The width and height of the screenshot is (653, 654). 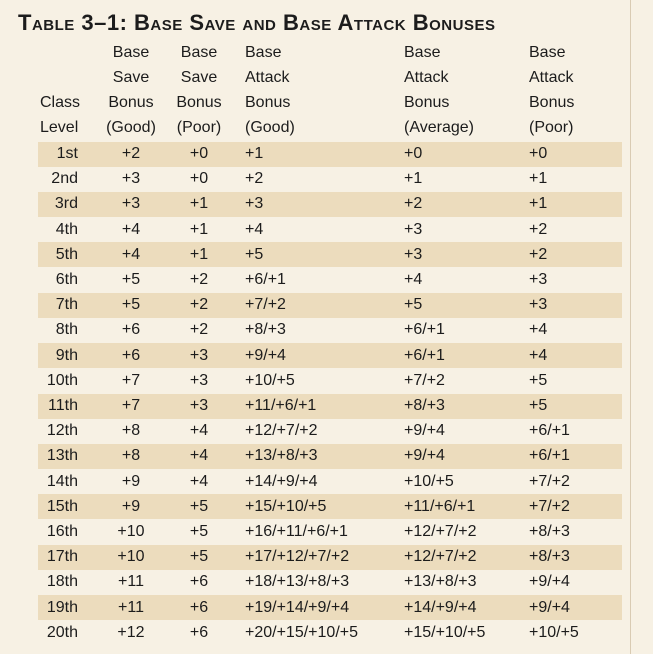 I want to click on table-cell: +10, so click(x=131, y=557).